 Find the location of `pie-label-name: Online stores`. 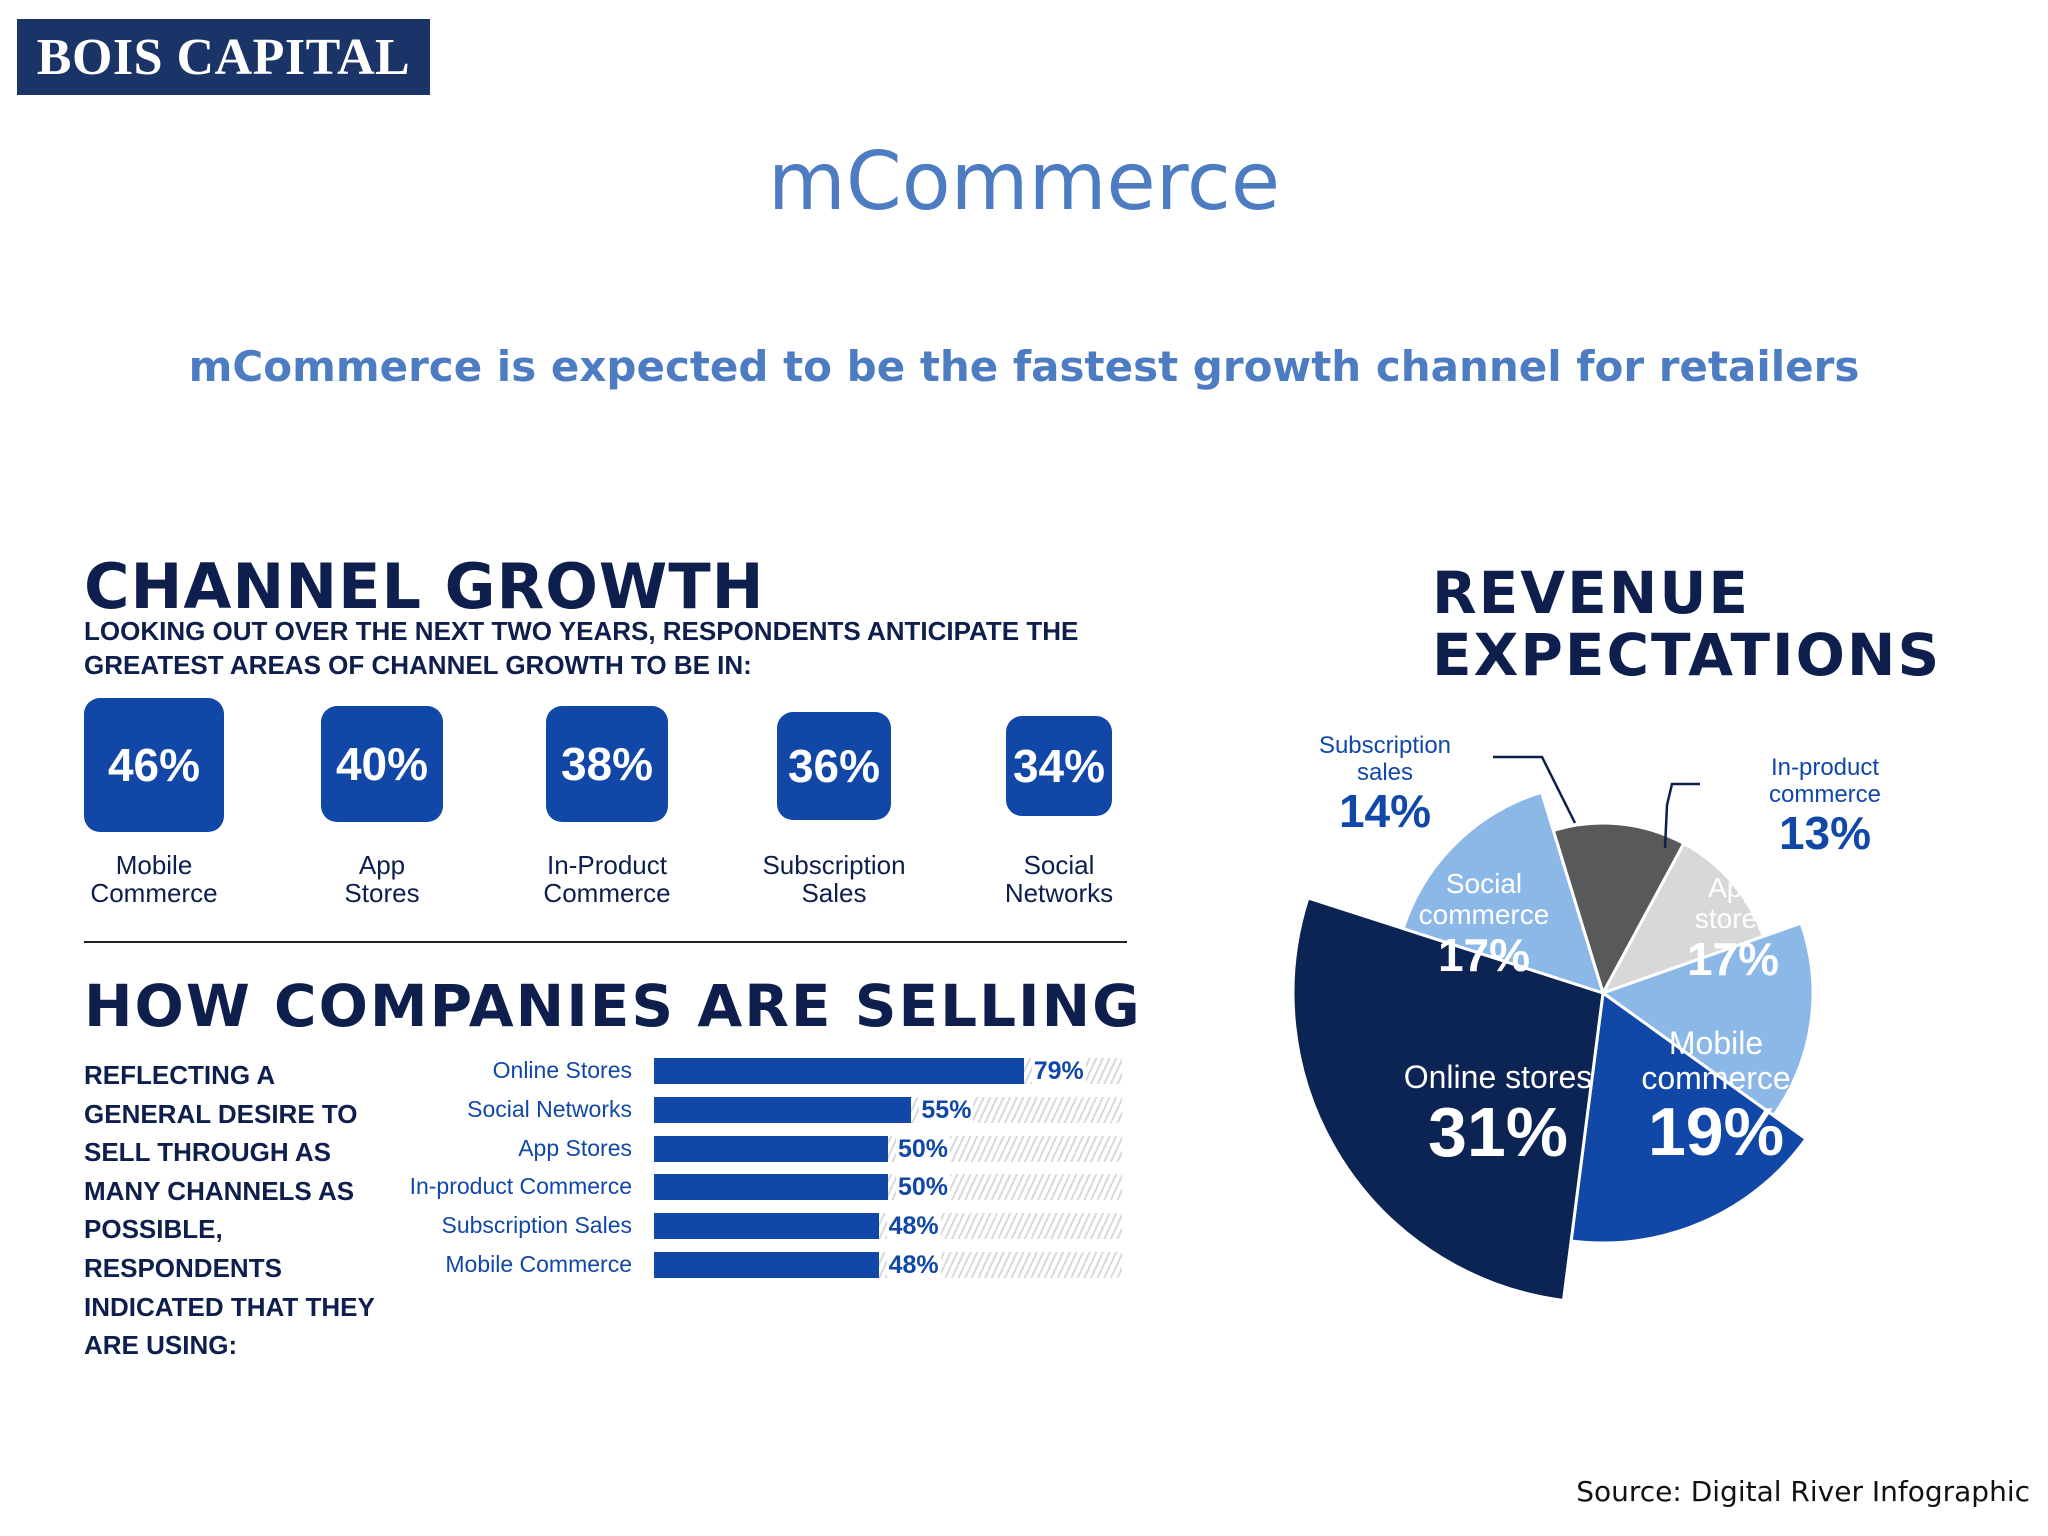

pie-label-name: Online stores is located at coordinates (1498, 1077).